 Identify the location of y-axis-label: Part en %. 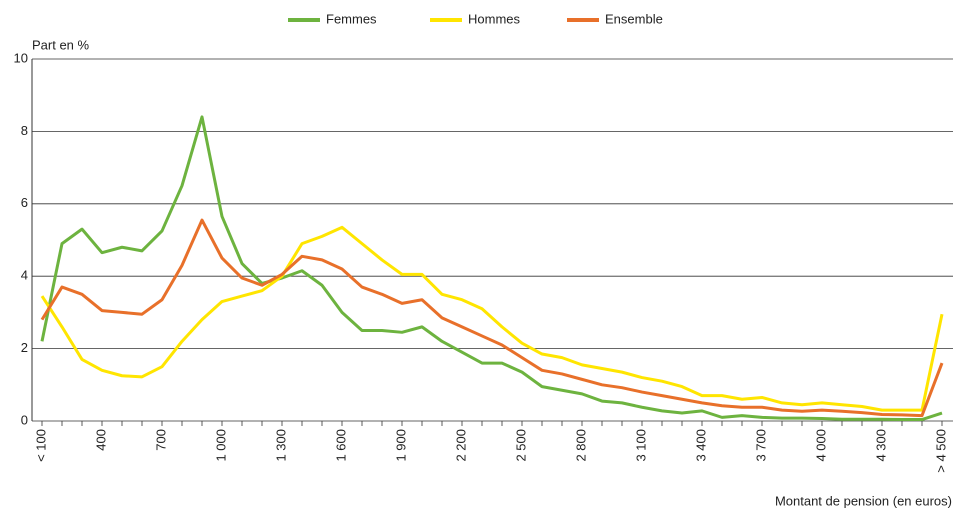
(61, 44).